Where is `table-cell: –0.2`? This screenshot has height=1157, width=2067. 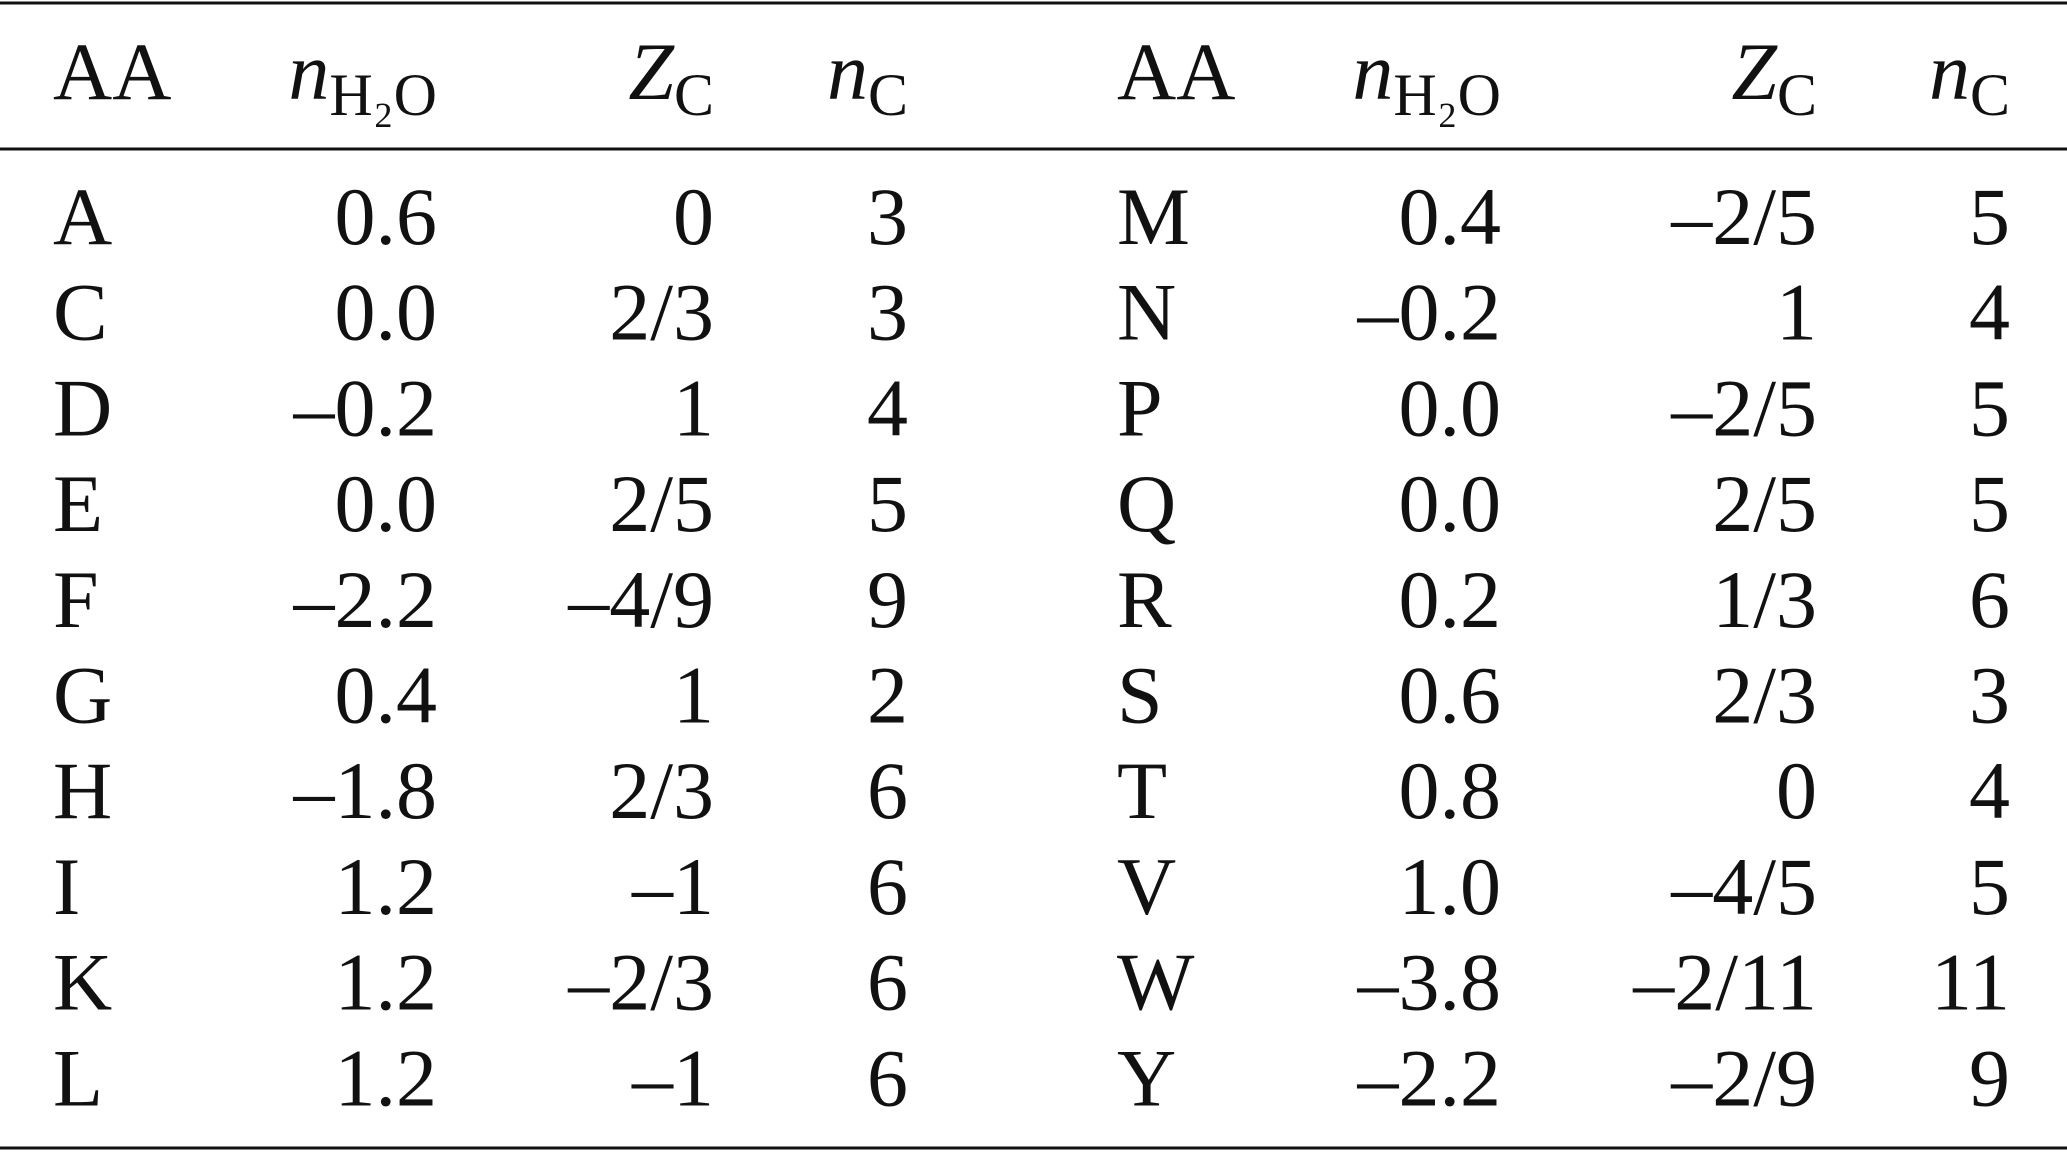
table-cell: –0.2 is located at coordinates (365, 407).